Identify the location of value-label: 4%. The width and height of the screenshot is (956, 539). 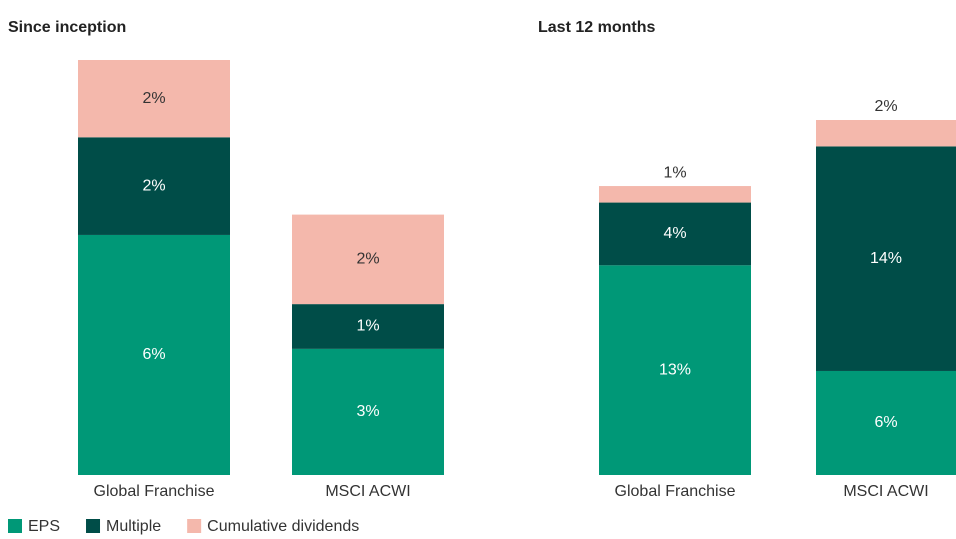
(674, 233).